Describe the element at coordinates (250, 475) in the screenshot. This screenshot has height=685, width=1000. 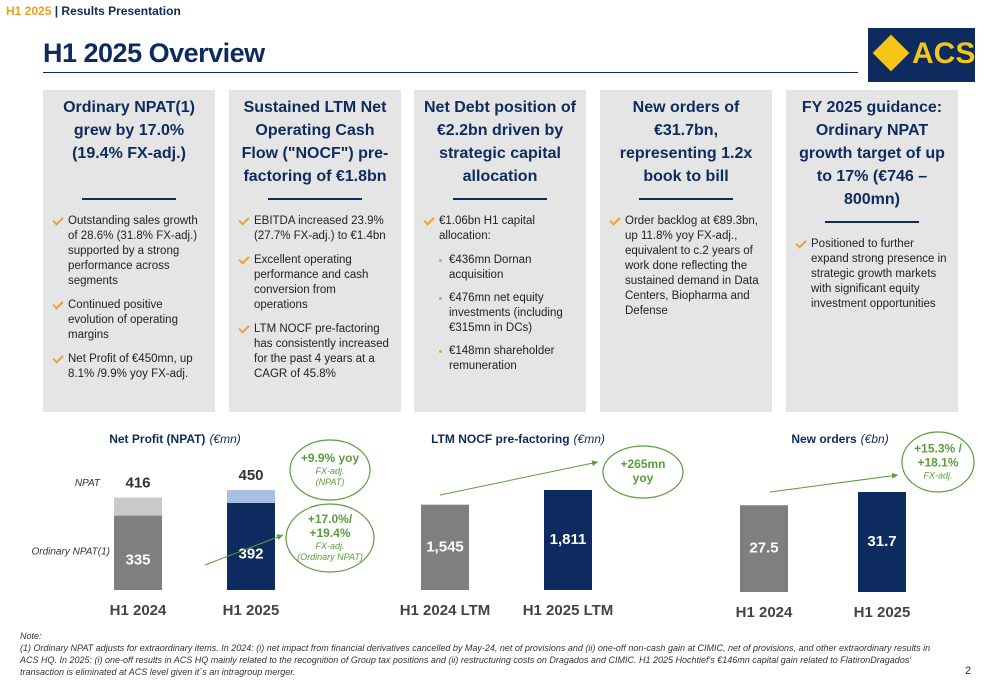
I see `total-label: 450` at that location.